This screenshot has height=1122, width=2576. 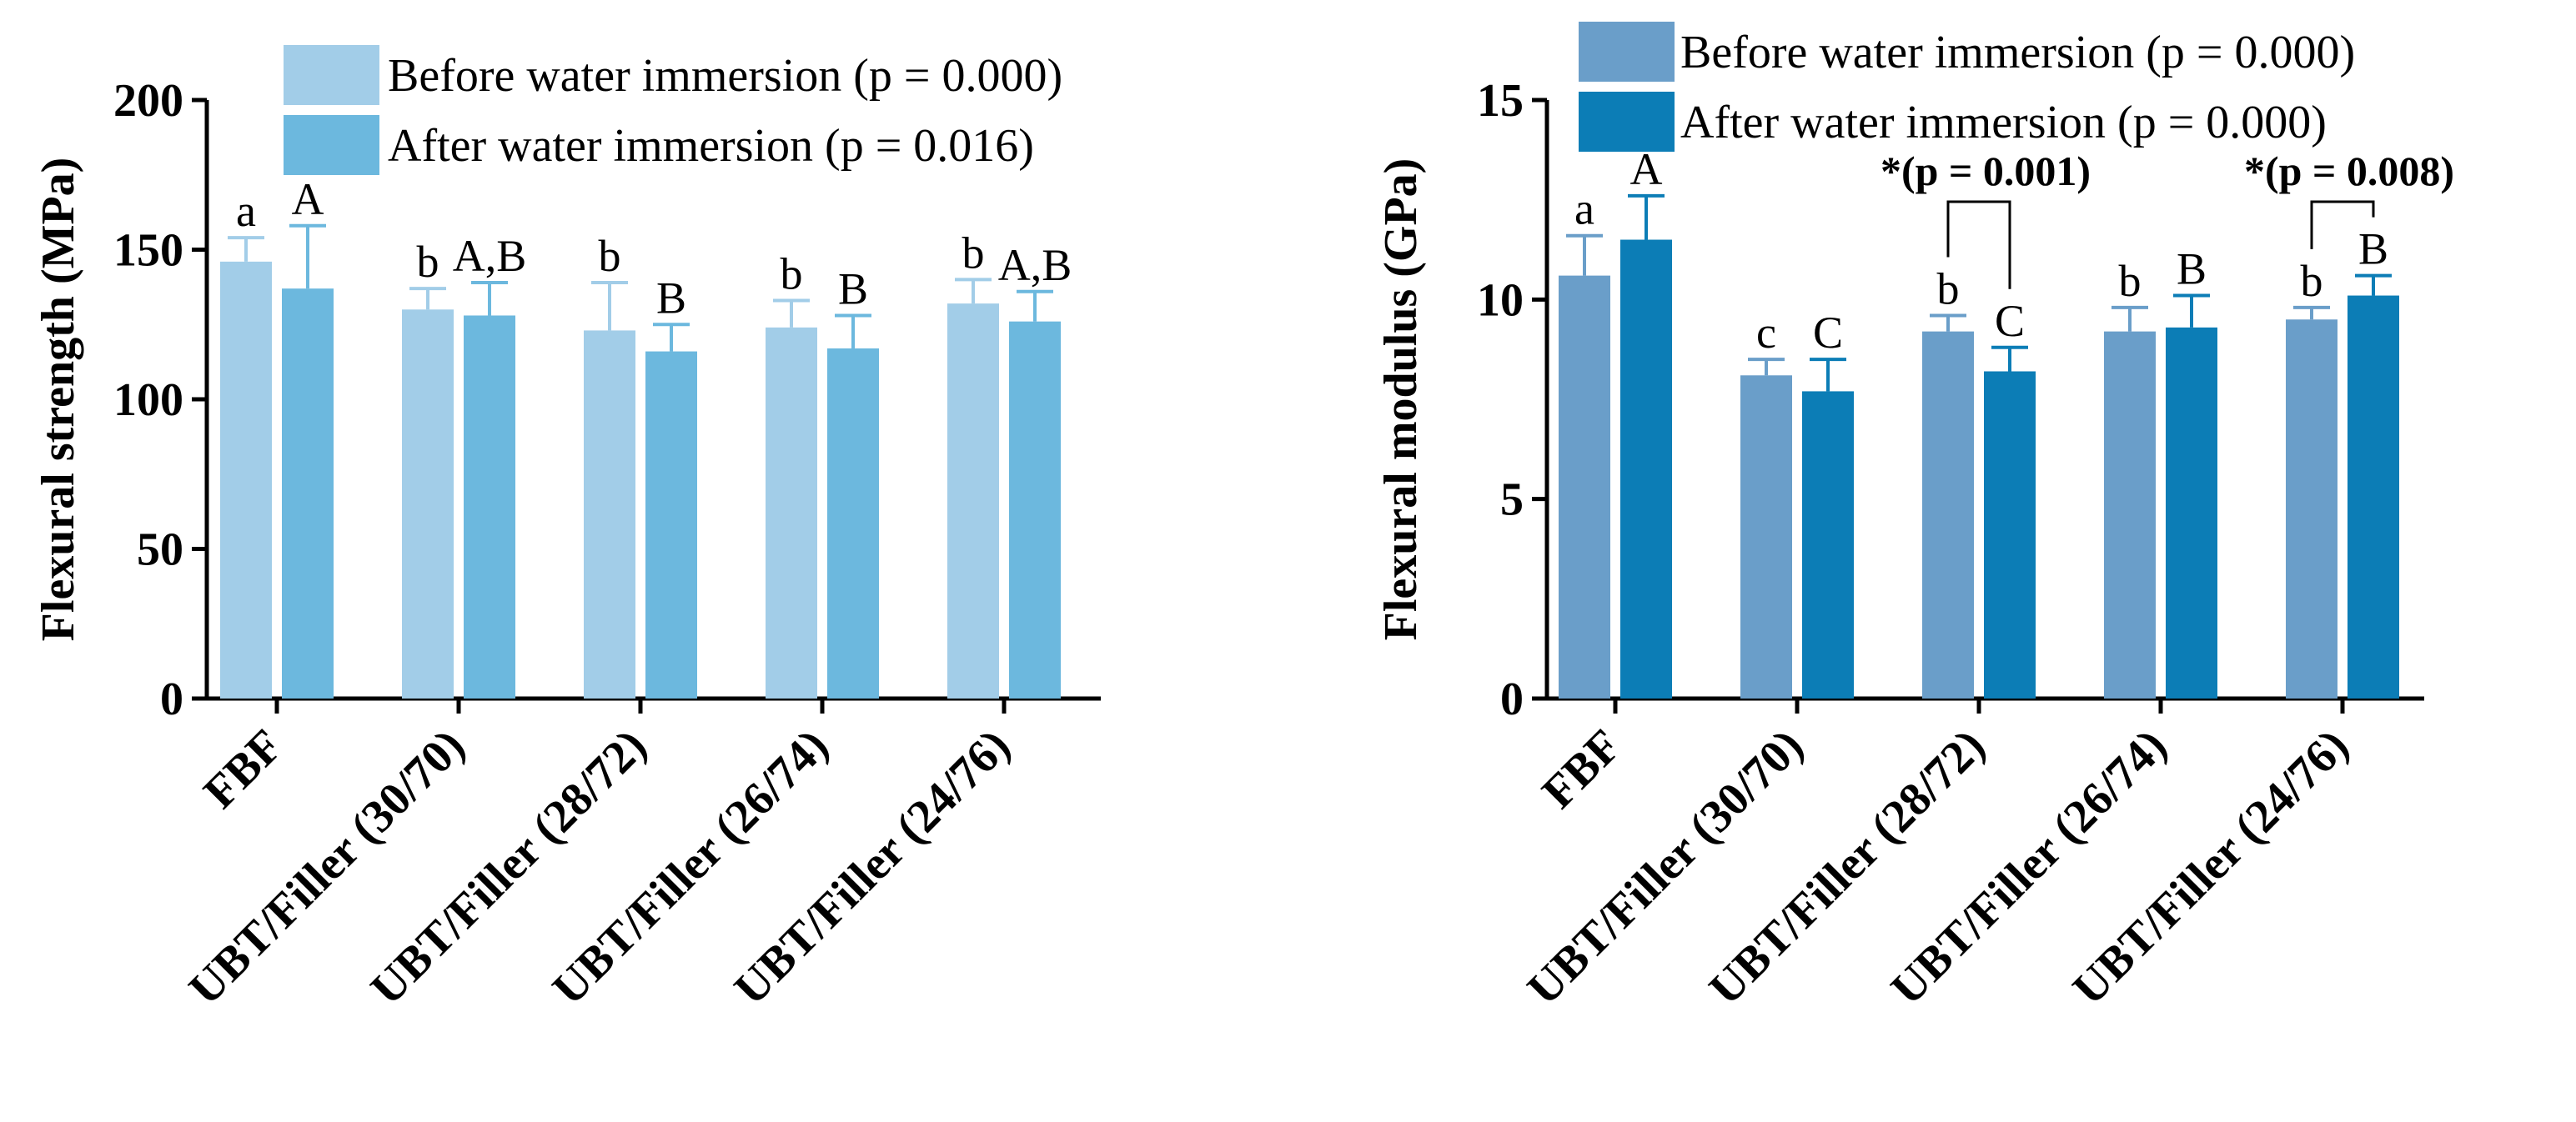 I want to click on legend-label: After water immersion (p = 0.000), so click(x=2003, y=123).